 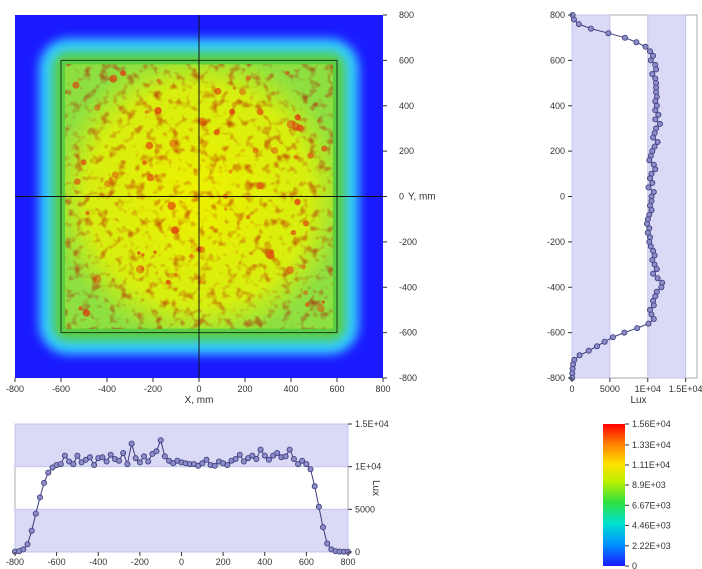 What do you see at coordinates (556, 287) in the screenshot?
I see `y-tick-label: -400` at bounding box center [556, 287].